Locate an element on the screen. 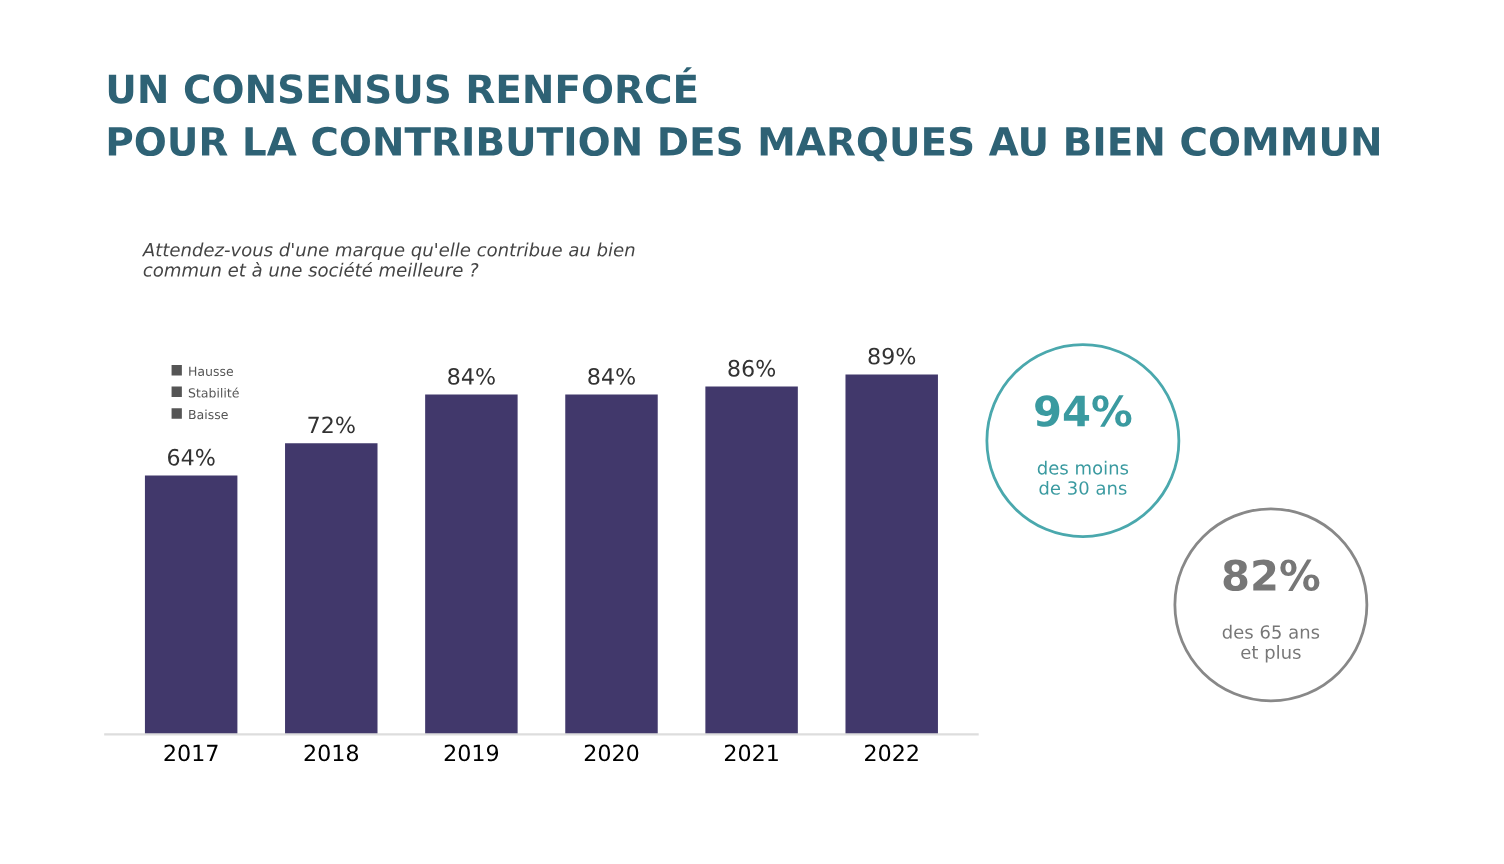 This screenshot has width=1504, height=864. x-tick-label: 2019 is located at coordinates (471, 753).